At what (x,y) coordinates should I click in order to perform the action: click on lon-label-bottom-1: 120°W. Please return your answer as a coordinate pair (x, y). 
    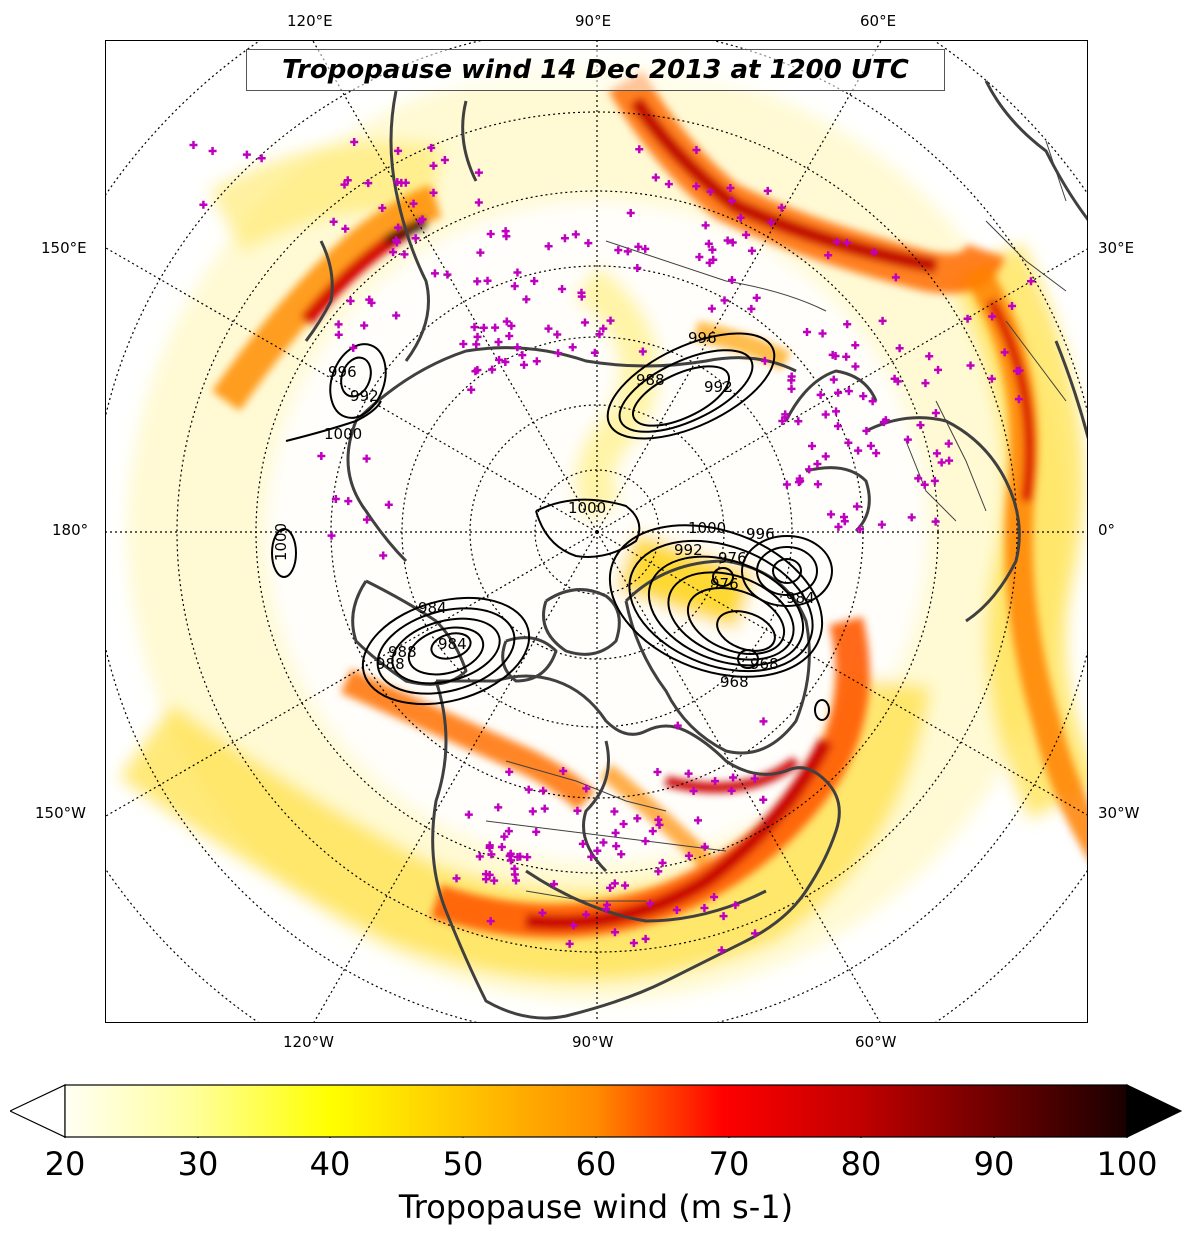
    Looking at the image, I should click on (308, 1042).